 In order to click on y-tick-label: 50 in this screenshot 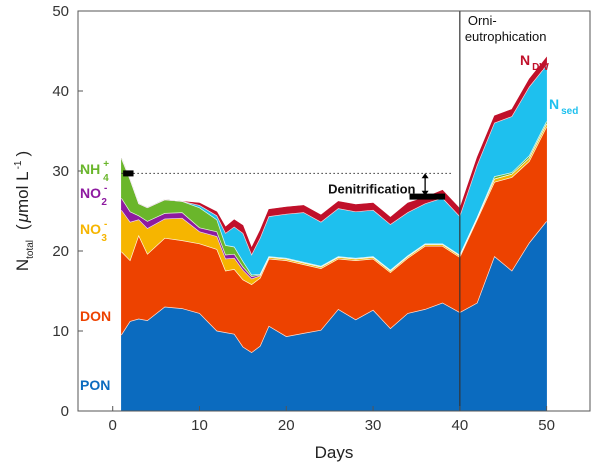, I will do `click(60, 11)`.